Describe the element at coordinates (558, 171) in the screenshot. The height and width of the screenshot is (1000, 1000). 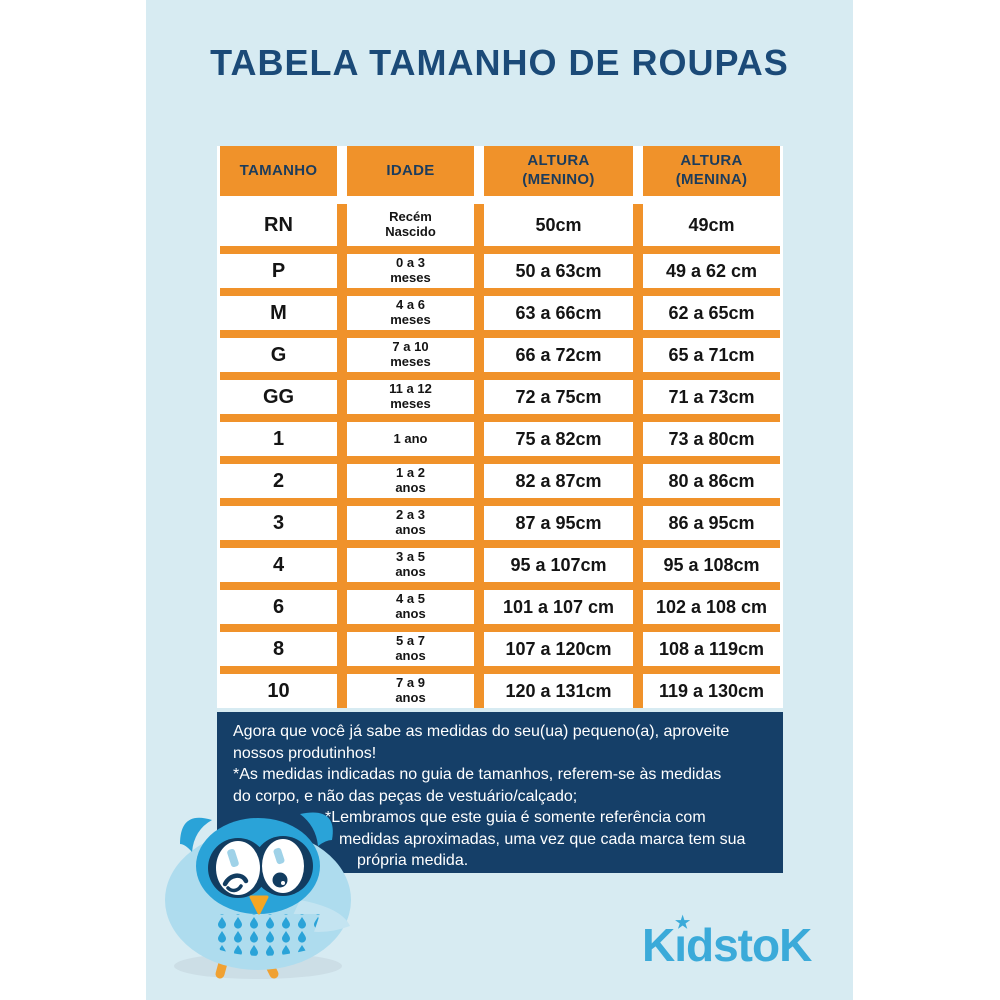
I see `header-altura-menino: ALTURA (MENINO)` at that location.